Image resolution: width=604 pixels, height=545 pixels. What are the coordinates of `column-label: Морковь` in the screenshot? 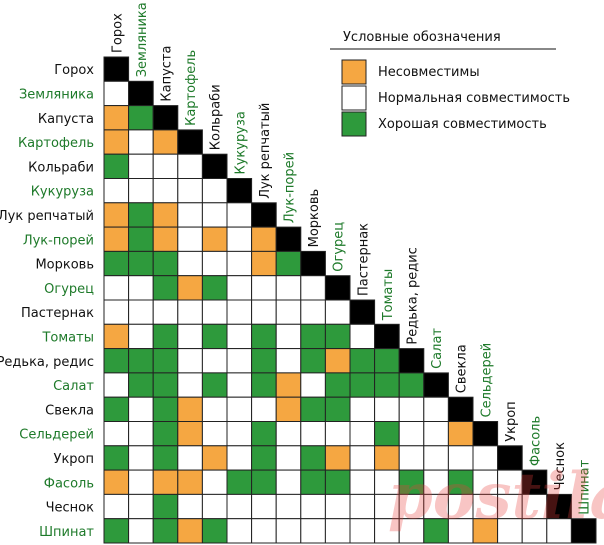 It's located at (314, 218).